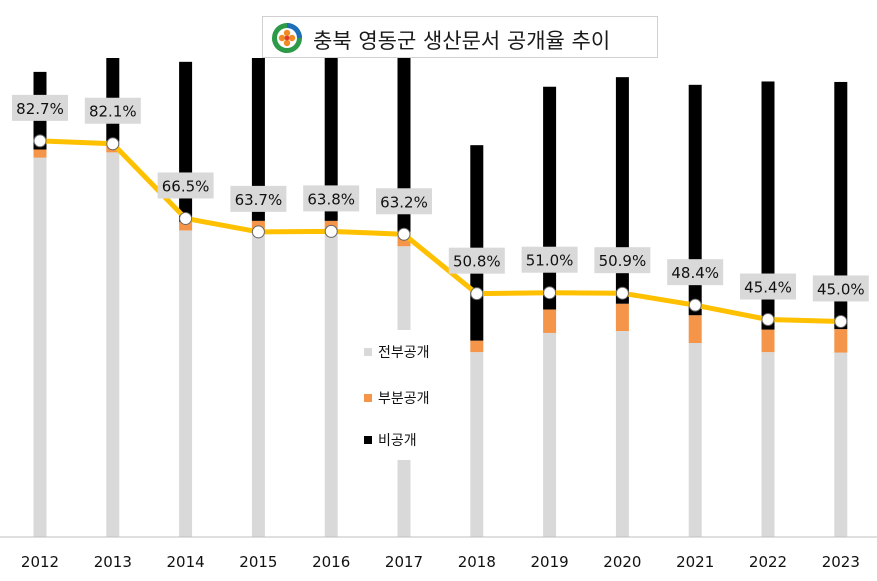 The image size is (877, 581). I want to click on data-label: 48.4%, so click(695, 273).